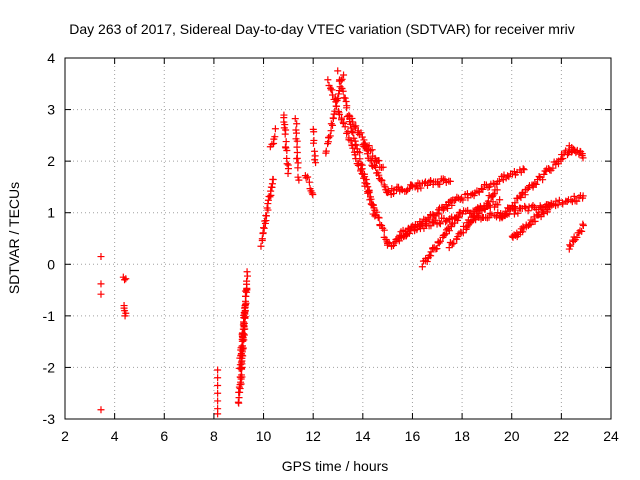  What do you see at coordinates (335, 466) in the screenshot?
I see `x-axis-label: GPS time / hours` at bounding box center [335, 466].